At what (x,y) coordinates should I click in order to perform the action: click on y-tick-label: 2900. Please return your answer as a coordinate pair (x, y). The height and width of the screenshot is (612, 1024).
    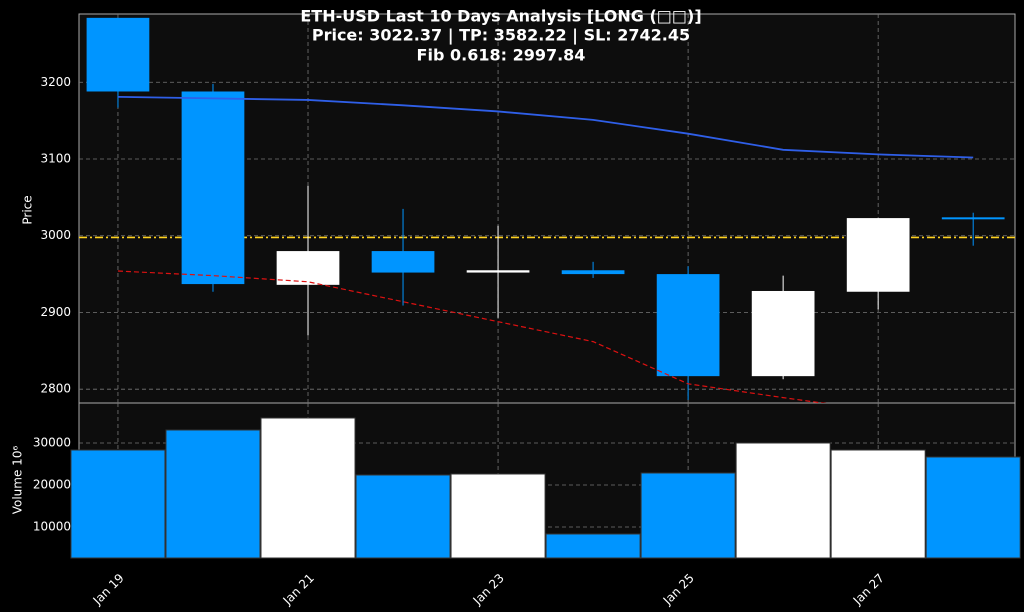
    Looking at the image, I should click on (55, 312).